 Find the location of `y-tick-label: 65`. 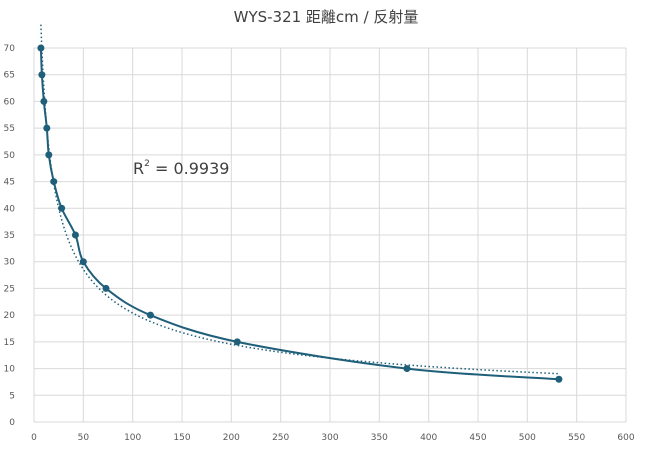

y-tick-label: 65 is located at coordinates (9, 76).